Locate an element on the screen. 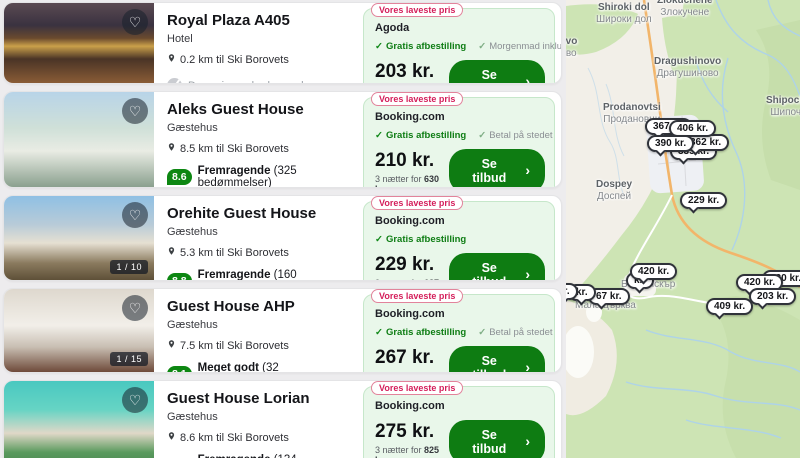 The image size is (800, 458). heart-icon: ♡ is located at coordinates (135, 111).